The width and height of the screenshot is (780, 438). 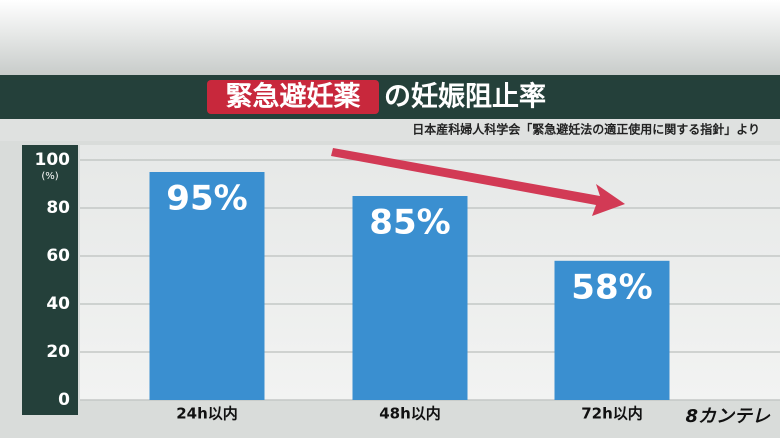 What do you see at coordinates (611, 287) in the screenshot?
I see `value-label: 58%` at bounding box center [611, 287].